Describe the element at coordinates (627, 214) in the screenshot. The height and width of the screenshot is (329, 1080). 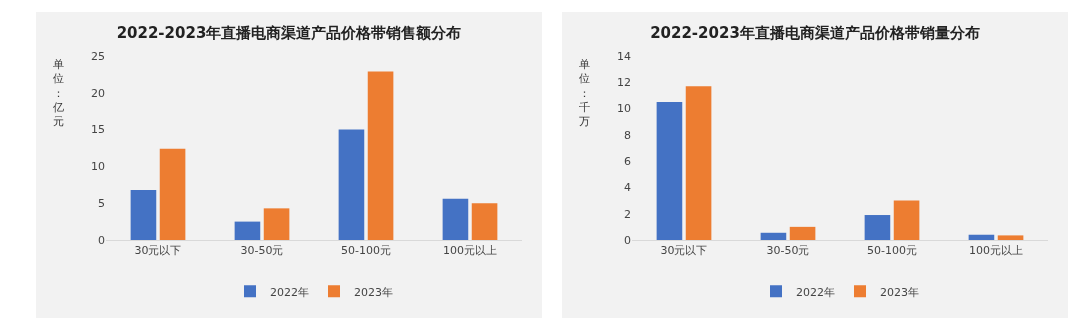
I see `y-tick-label: 2` at that location.